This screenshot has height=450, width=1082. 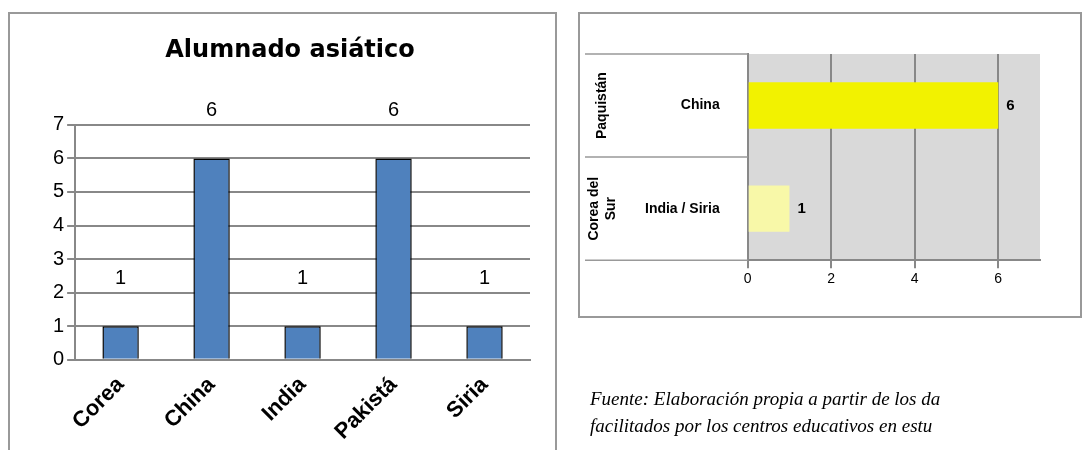 What do you see at coordinates (59, 224) in the screenshot?
I see `y-tick-label: 4` at bounding box center [59, 224].